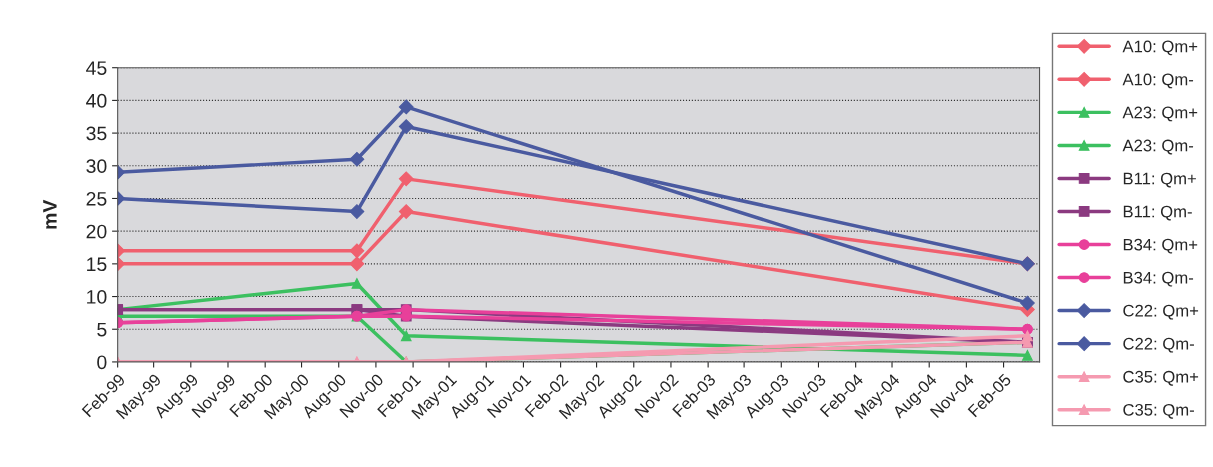 The width and height of the screenshot is (1213, 467). What do you see at coordinates (1158, 411) in the screenshot?
I see `legend-label: C35: Qm-` at bounding box center [1158, 411].